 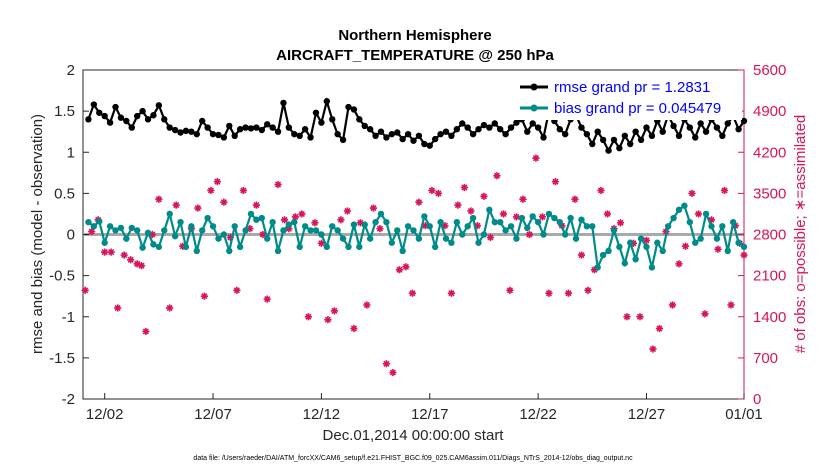 I want to click on x-tick-label: 12/22, so click(x=538, y=414).